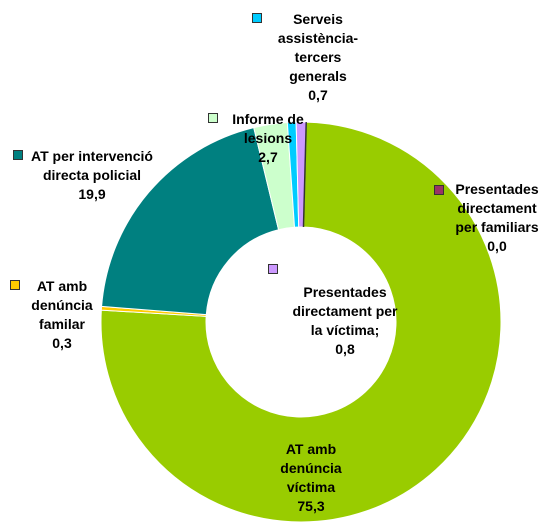 The height and width of the screenshot is (529, 553). Describe the element at coordinates (345, 349) in the screenshot. I see `value-label: 0,8` at that location.